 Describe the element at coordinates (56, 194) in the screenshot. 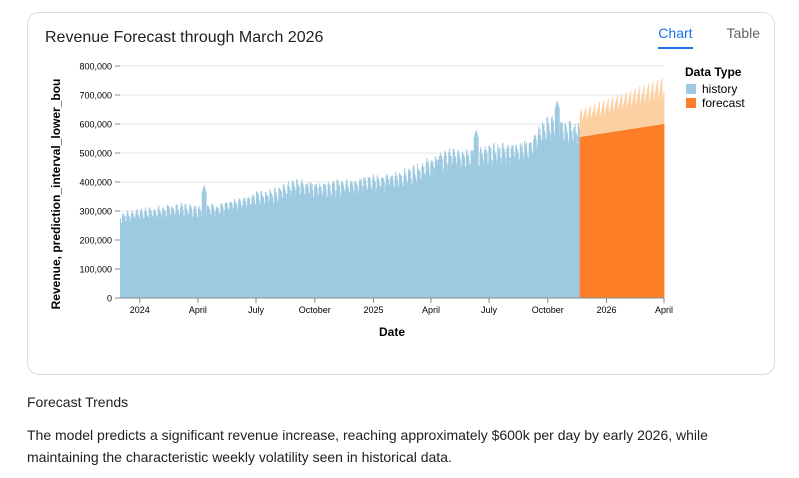

I see `y-axis-title: Revenue, prediction_interval_lower_bou` at that location.